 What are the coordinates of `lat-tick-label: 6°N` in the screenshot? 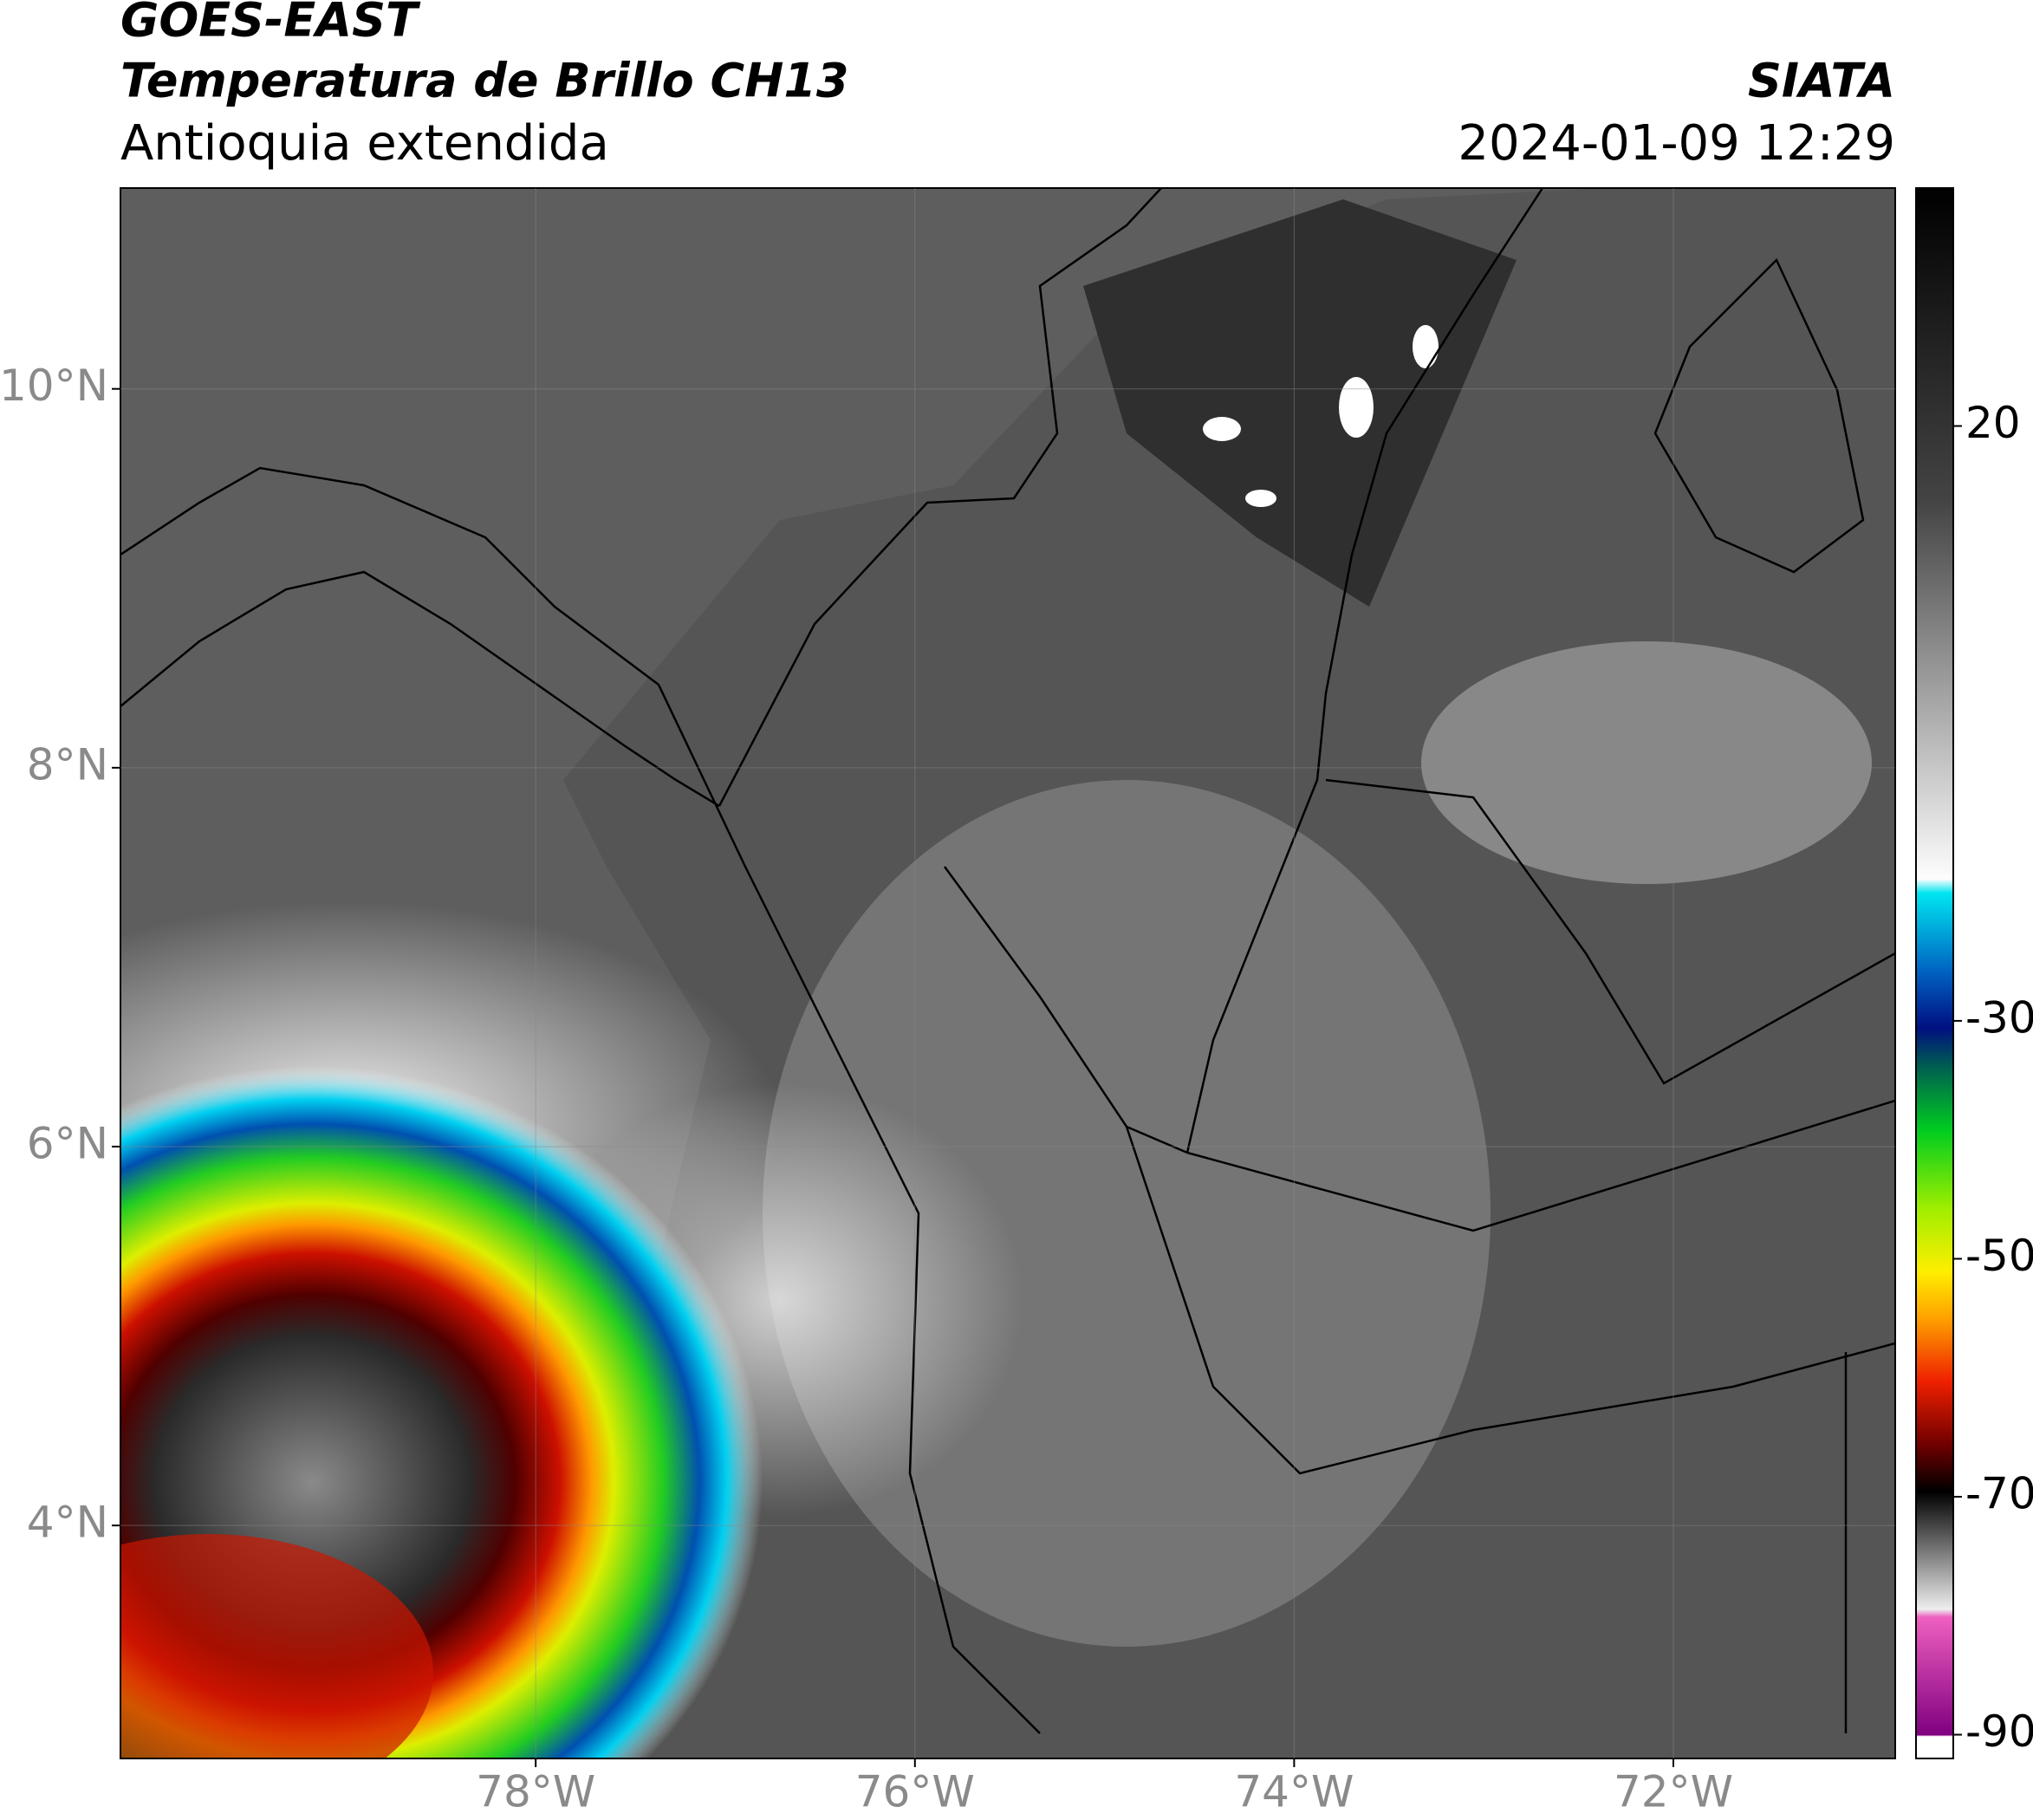 It's located at (67, 1143).